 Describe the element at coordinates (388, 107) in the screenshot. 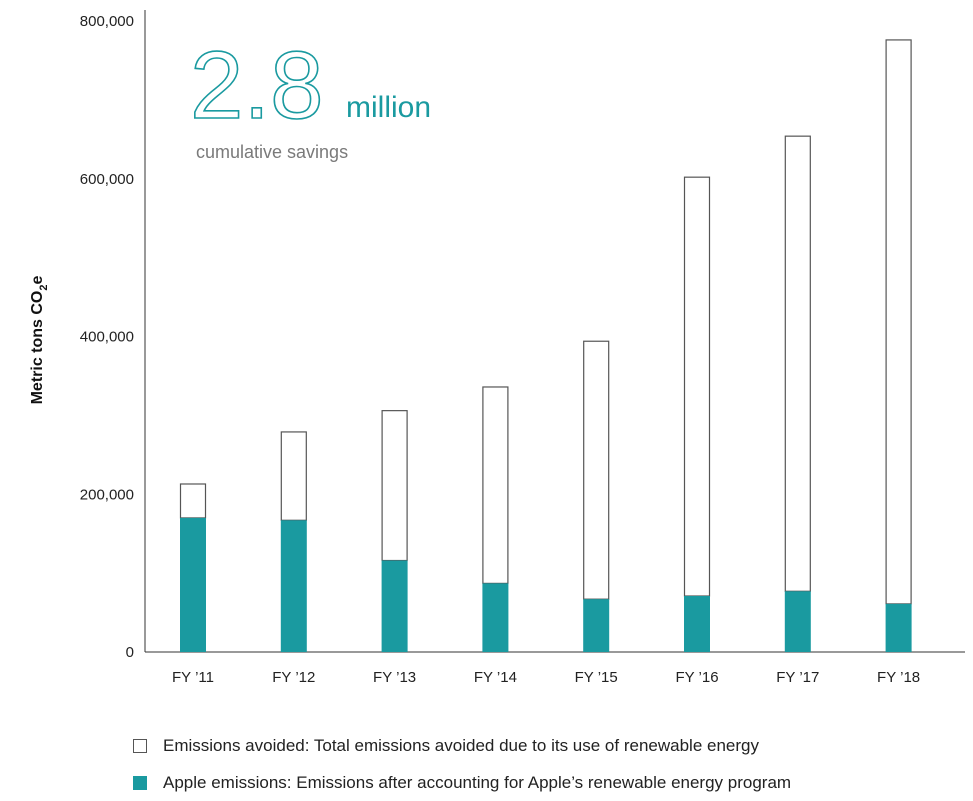

I see `callout-unit: million` at that location.